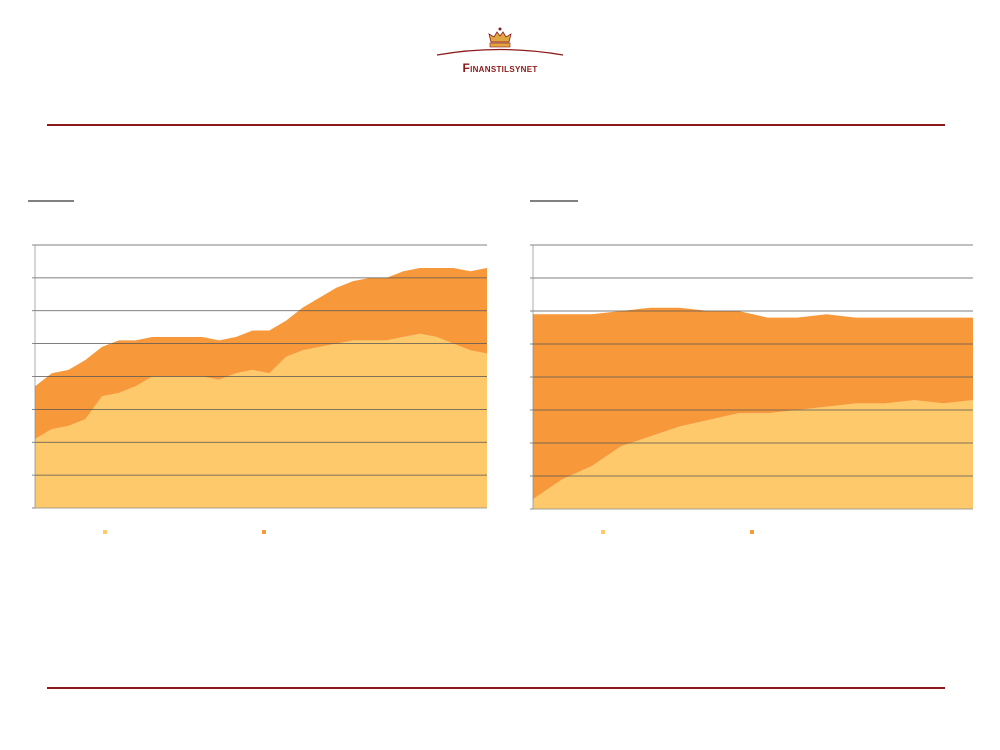 The image size is (1000, 750). I want to click on logo-arc, so click(500, 52).